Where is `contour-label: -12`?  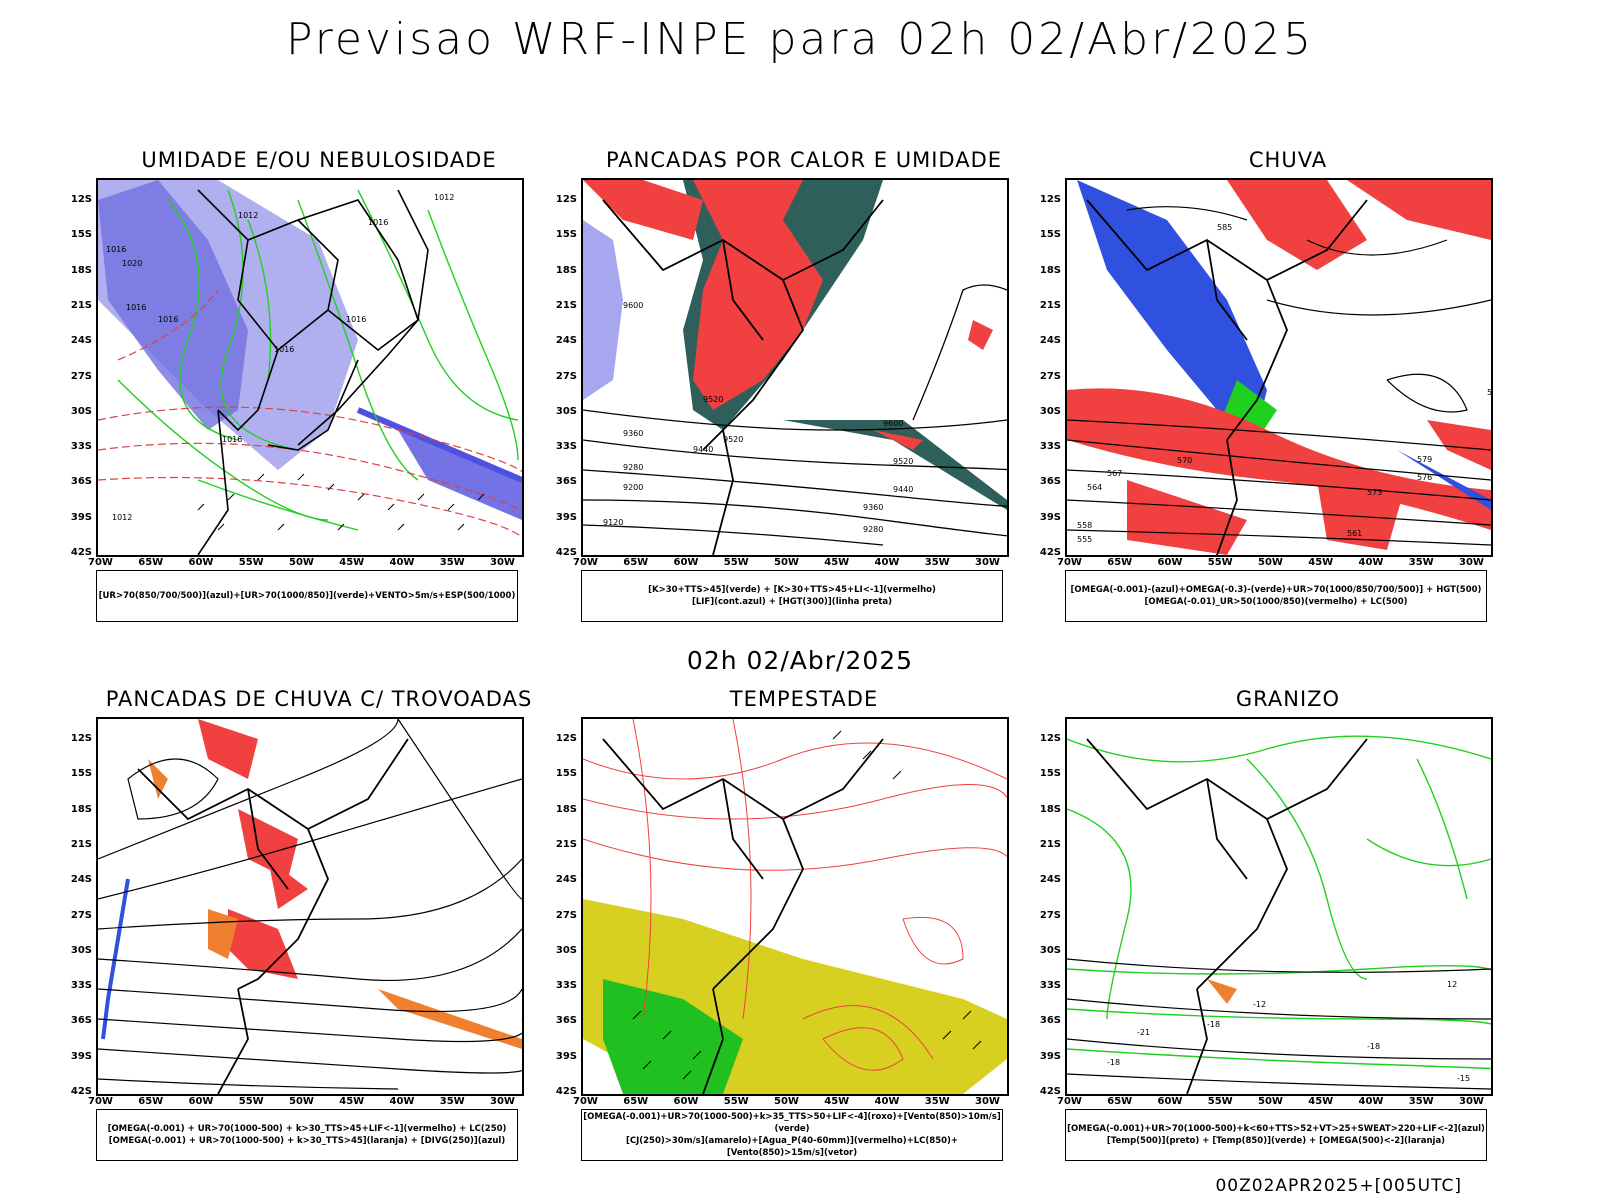
contour-label: -12 is located at coordinates (1259, 1004).